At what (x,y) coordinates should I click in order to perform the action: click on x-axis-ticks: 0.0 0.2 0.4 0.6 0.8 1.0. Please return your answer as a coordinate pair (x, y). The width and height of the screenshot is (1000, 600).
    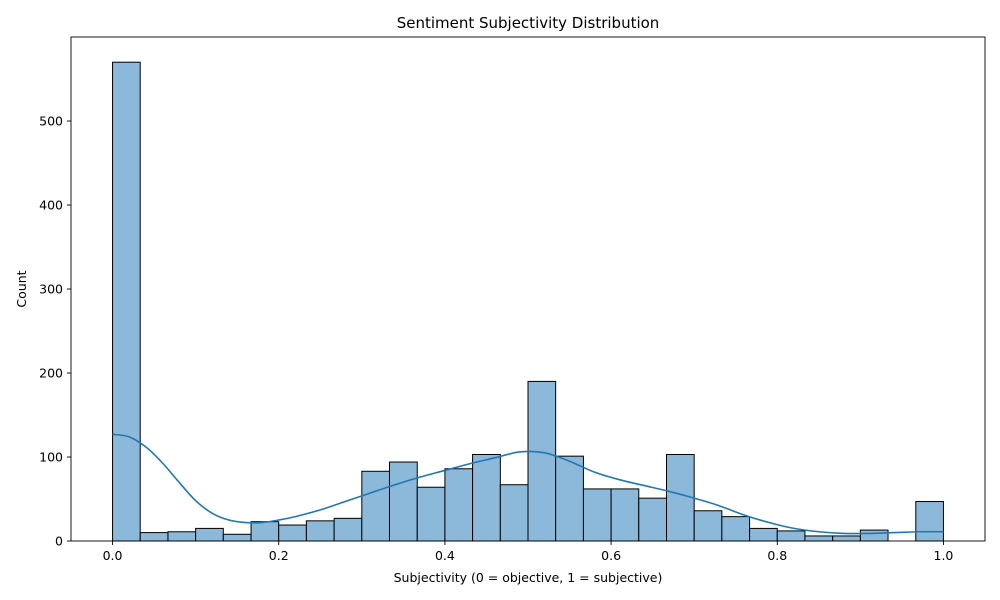
    Looking at the image, I should click on (528, 552).